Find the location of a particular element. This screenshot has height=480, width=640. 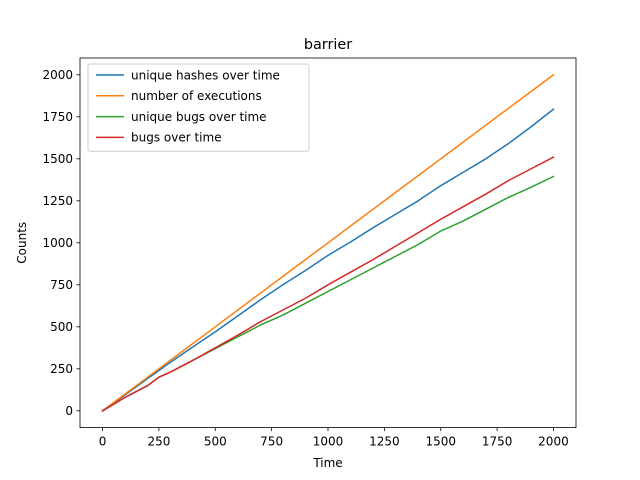

legend-label-1: number of executions is located at coordinates (196, 96).